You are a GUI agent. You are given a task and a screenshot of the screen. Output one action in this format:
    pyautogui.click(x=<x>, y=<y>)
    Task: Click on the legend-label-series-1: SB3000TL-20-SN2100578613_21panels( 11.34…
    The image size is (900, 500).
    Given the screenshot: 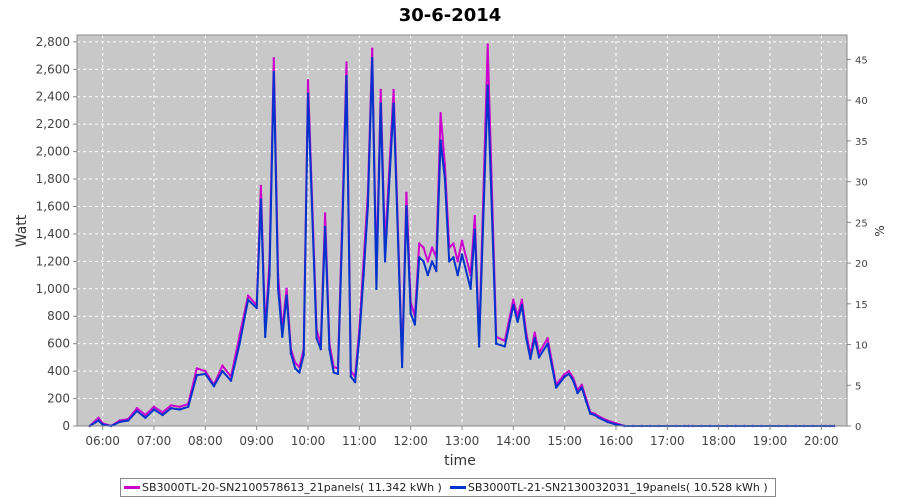 What is the action you would take?
    pyautogui.click(x=292, y=487)
    